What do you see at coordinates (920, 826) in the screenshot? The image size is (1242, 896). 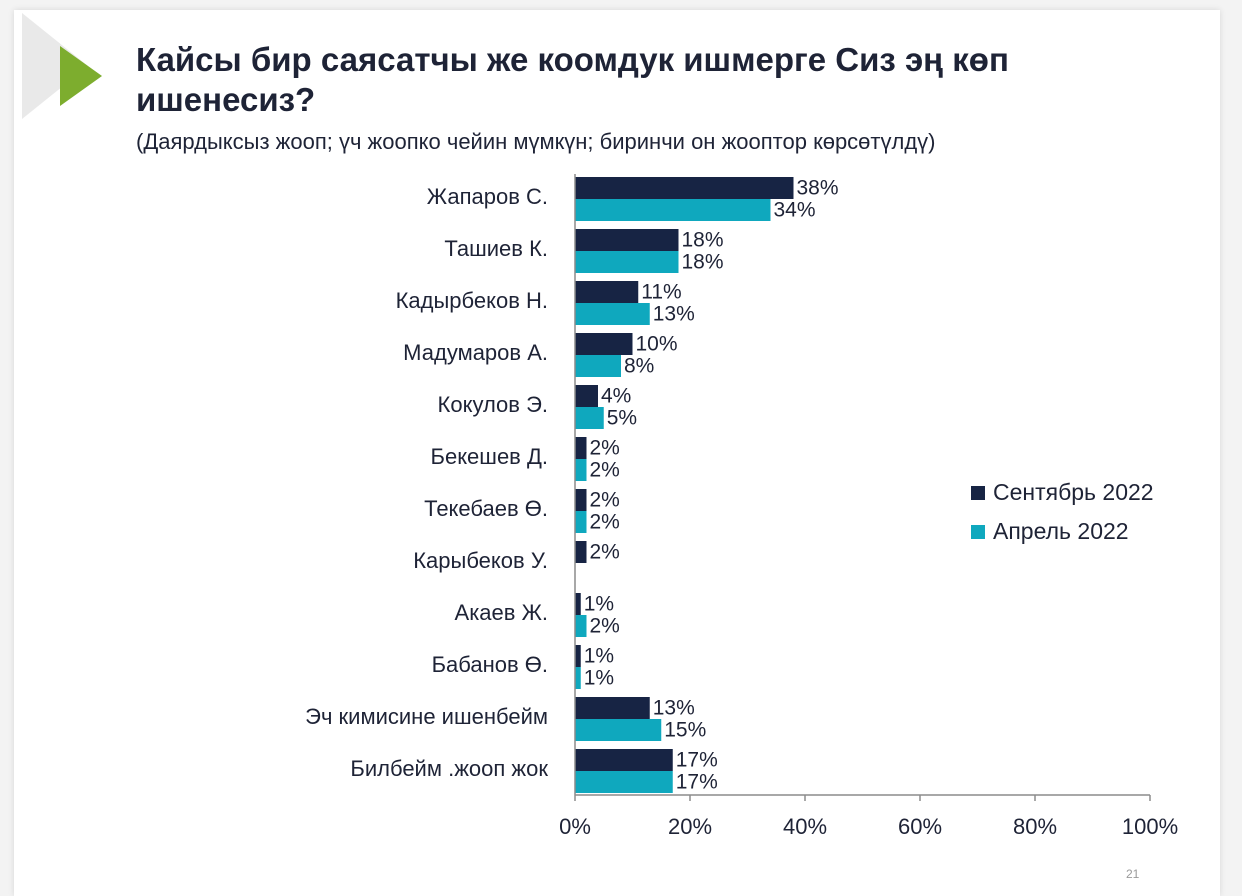 I see `x-tick-label: 60%` at bounding box center [920, 826].